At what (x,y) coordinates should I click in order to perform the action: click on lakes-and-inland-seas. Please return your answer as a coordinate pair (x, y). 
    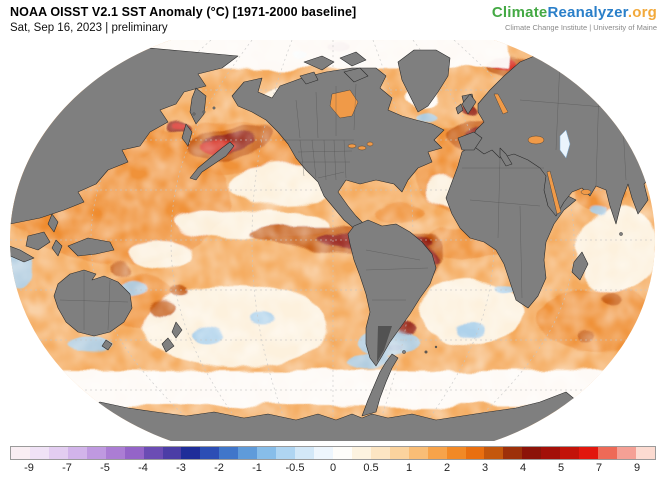
    Looking at the image, I should click on (460, 152).